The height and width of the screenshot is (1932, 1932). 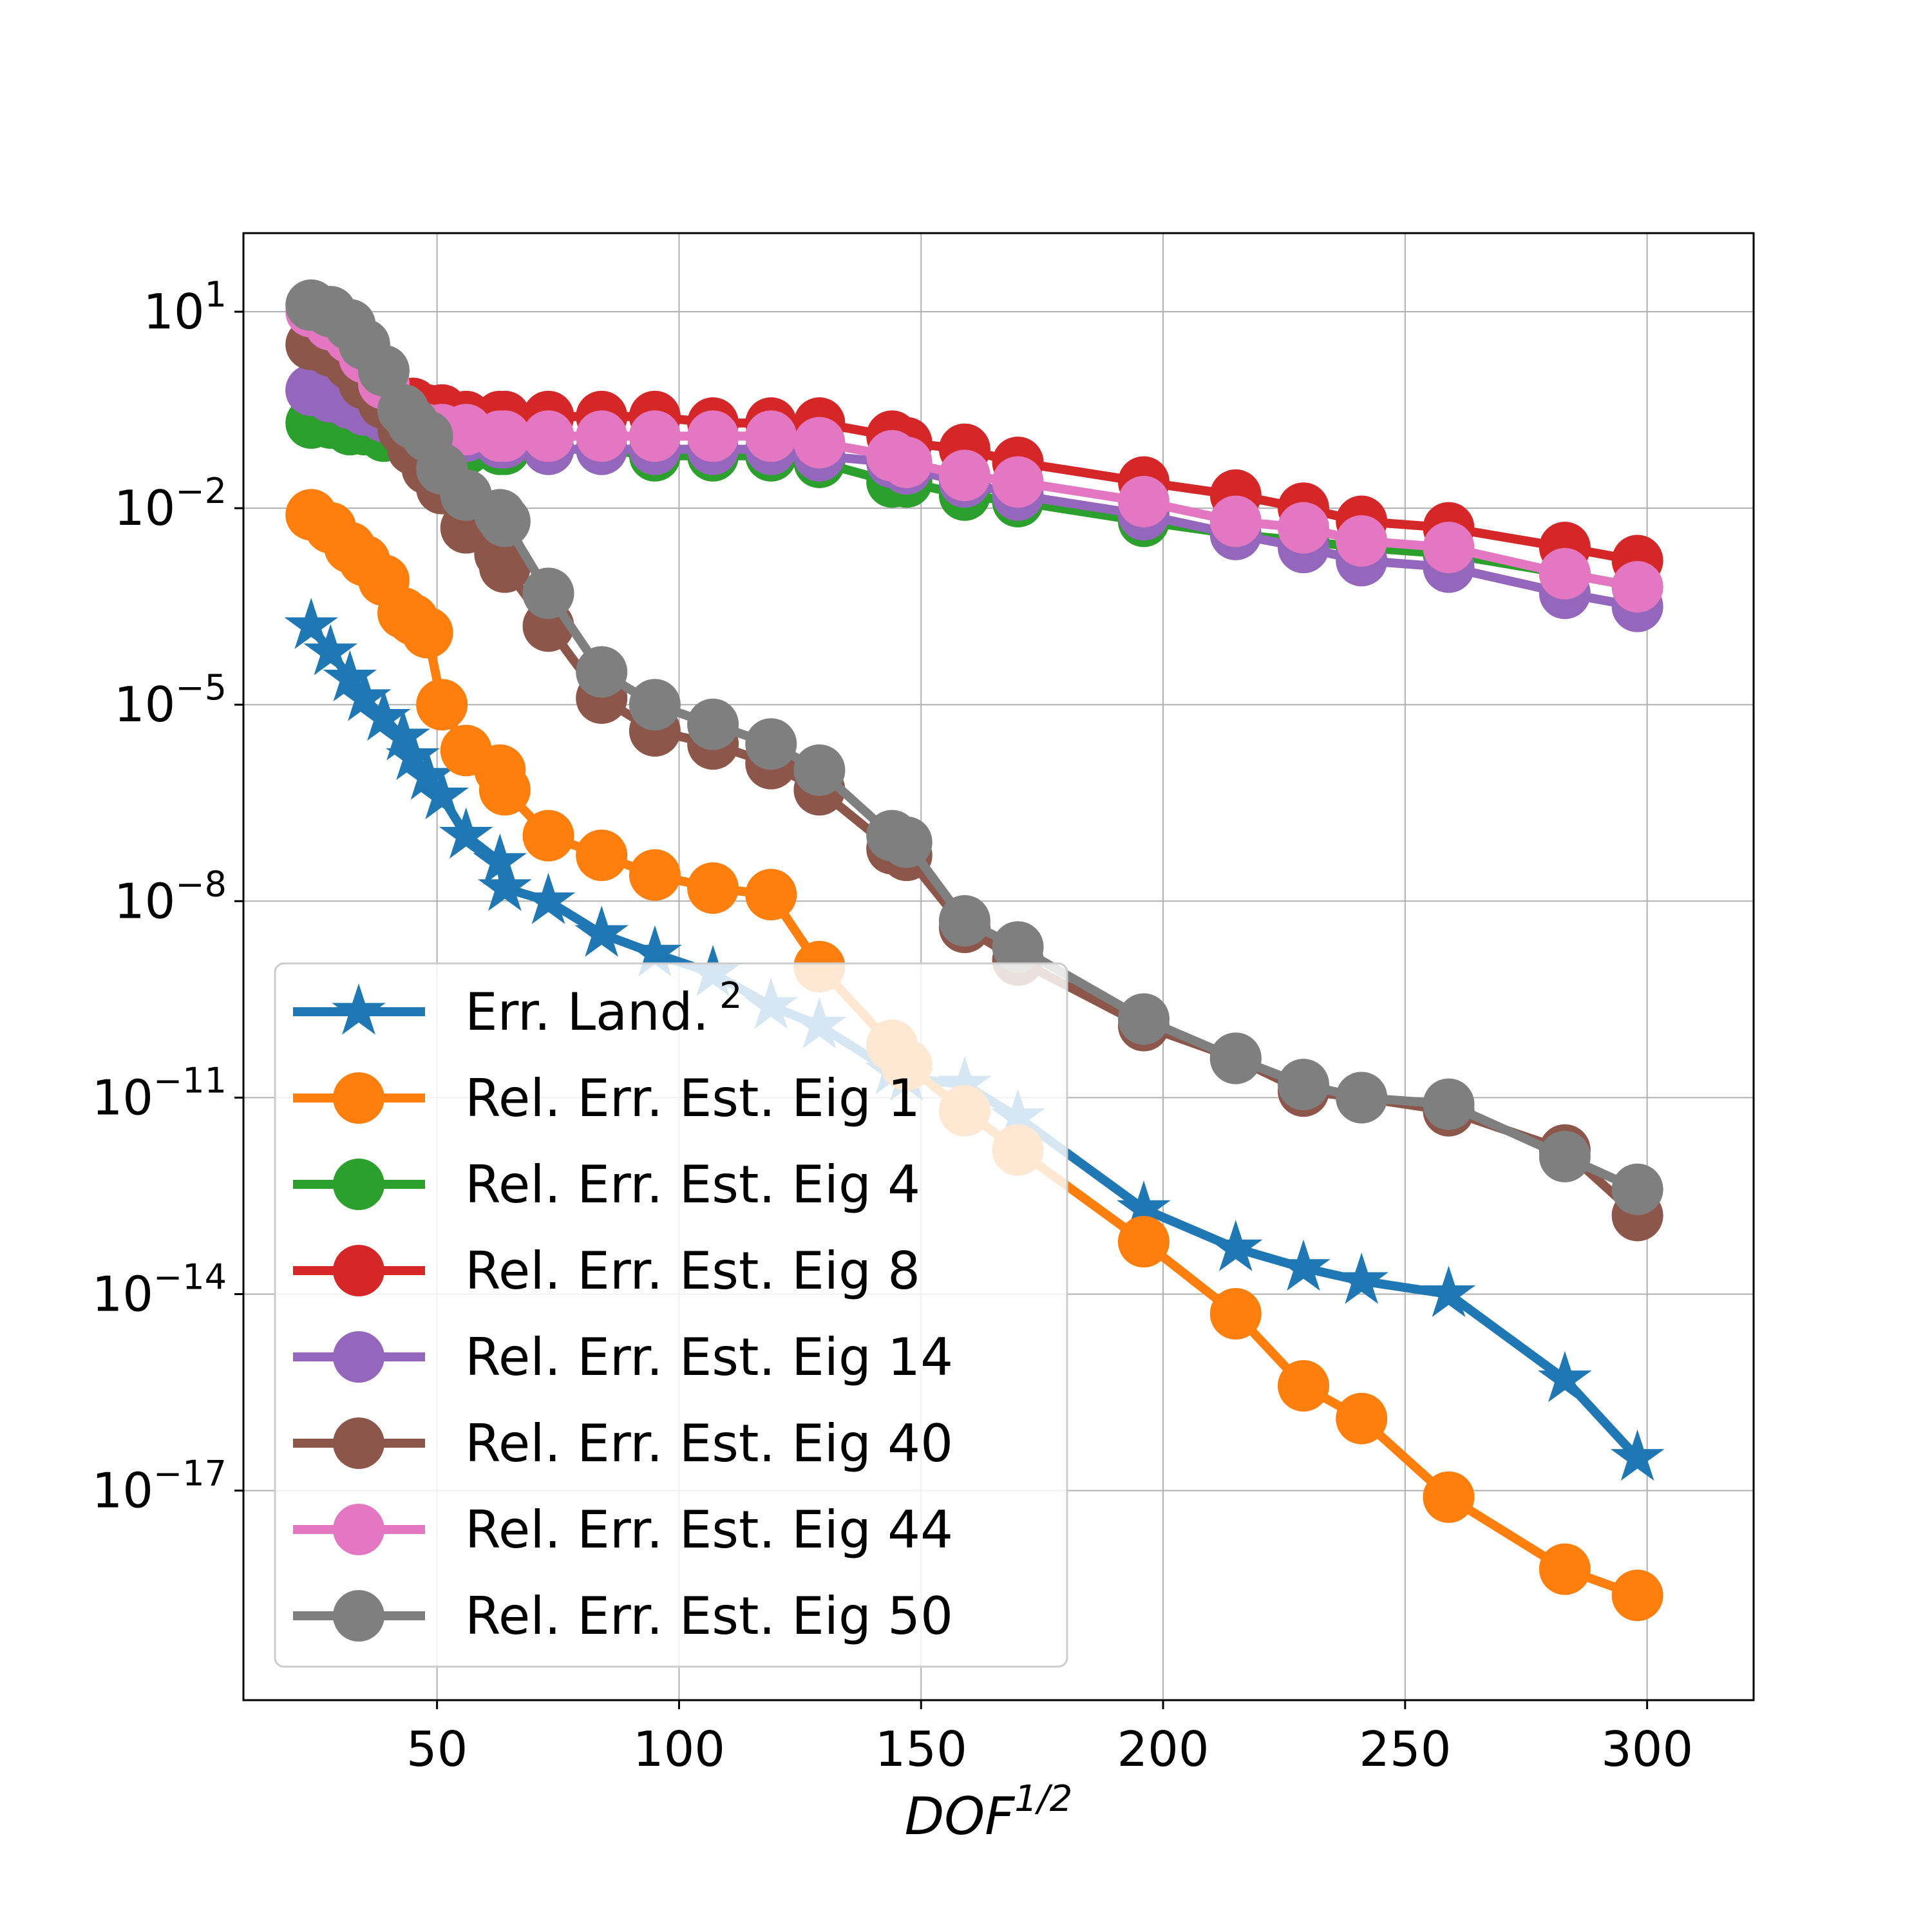 What do you see at coordinates (190, 1080) in the screenshot?
I see `y-tick-exponent: −11` at bounding box center [190, 1080].